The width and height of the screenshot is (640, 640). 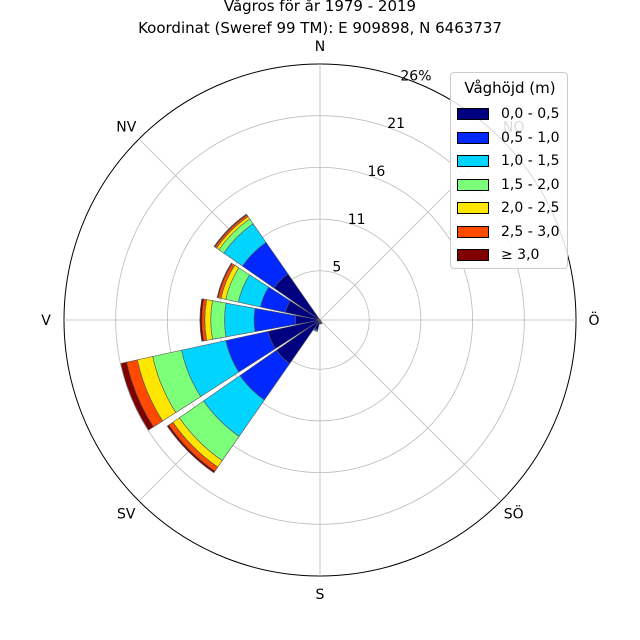 I want to click on direction-label: S, so click(x=320, y=595).